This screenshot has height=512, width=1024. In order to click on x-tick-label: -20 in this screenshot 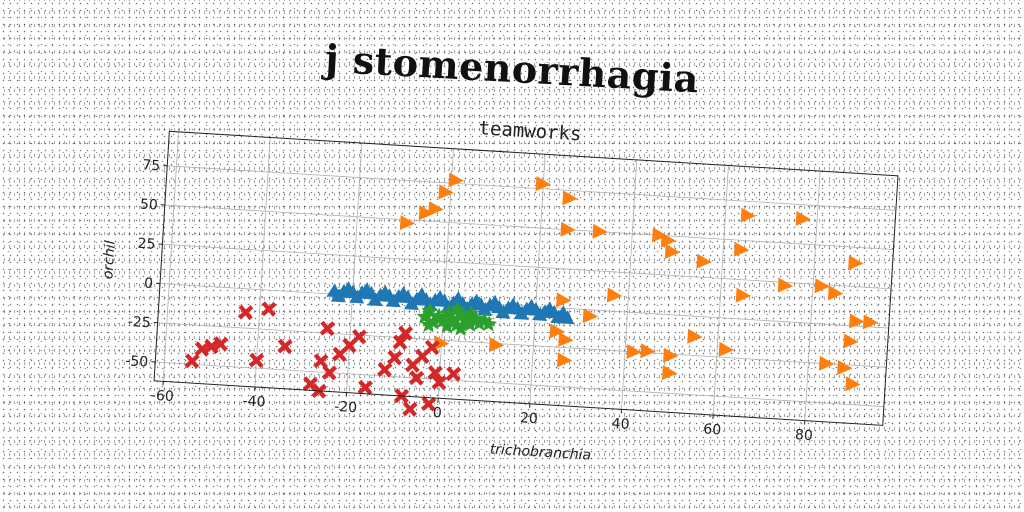, I will do `click(346, 407)`.